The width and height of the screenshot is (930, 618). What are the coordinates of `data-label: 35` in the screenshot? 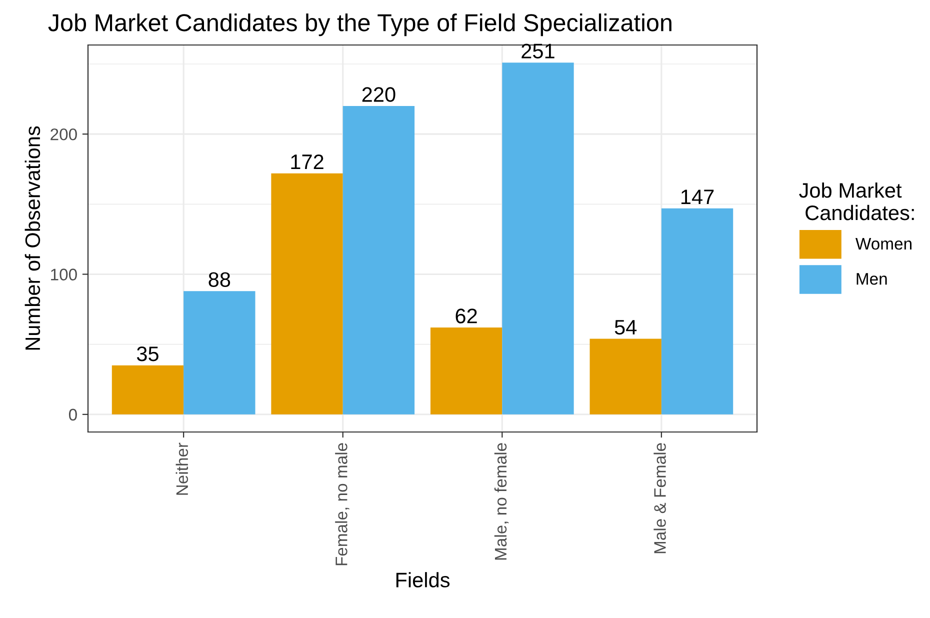 It's located at (147, 354).